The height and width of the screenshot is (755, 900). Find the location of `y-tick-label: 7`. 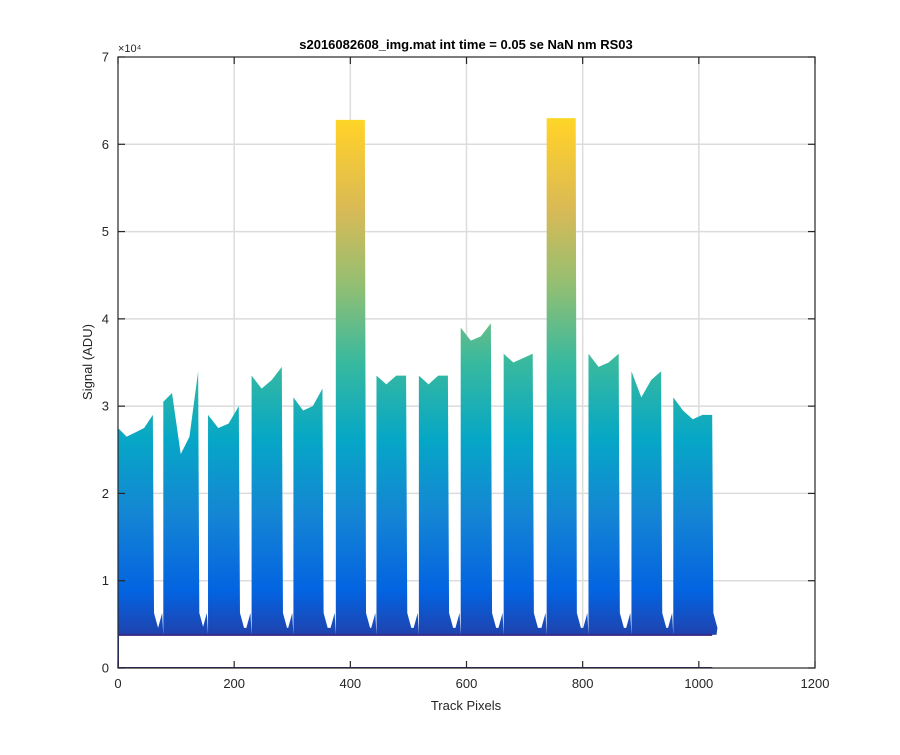

y-tick-label: 7 is located at coordinates (105, 57).